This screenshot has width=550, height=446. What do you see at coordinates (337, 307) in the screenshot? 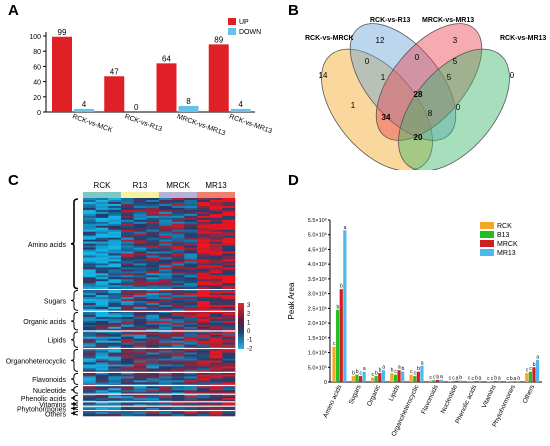
I see `significance-letter: b` at bounding box center [337, 307].